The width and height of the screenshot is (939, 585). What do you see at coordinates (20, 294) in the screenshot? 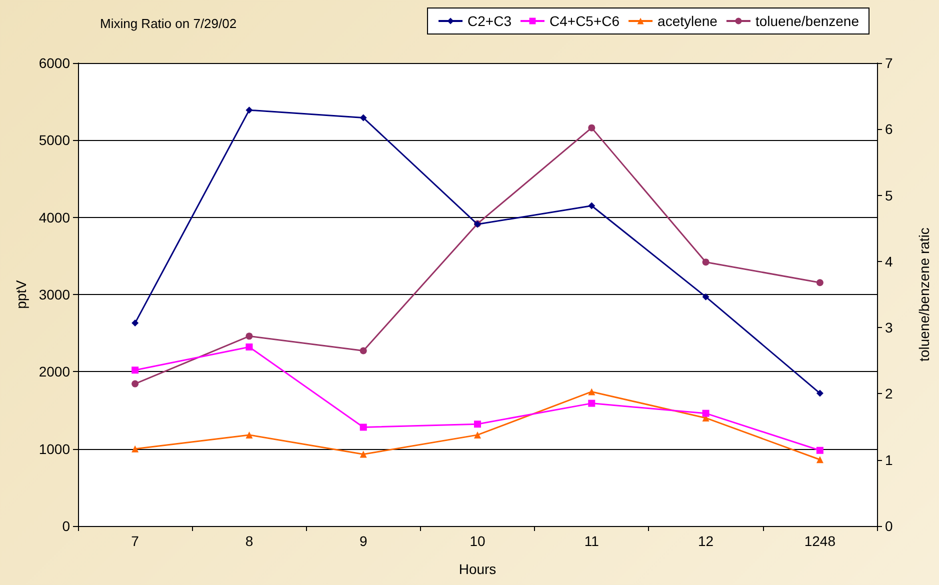
I see `y-axis-title: pptV` at bounding box center [20, 294].